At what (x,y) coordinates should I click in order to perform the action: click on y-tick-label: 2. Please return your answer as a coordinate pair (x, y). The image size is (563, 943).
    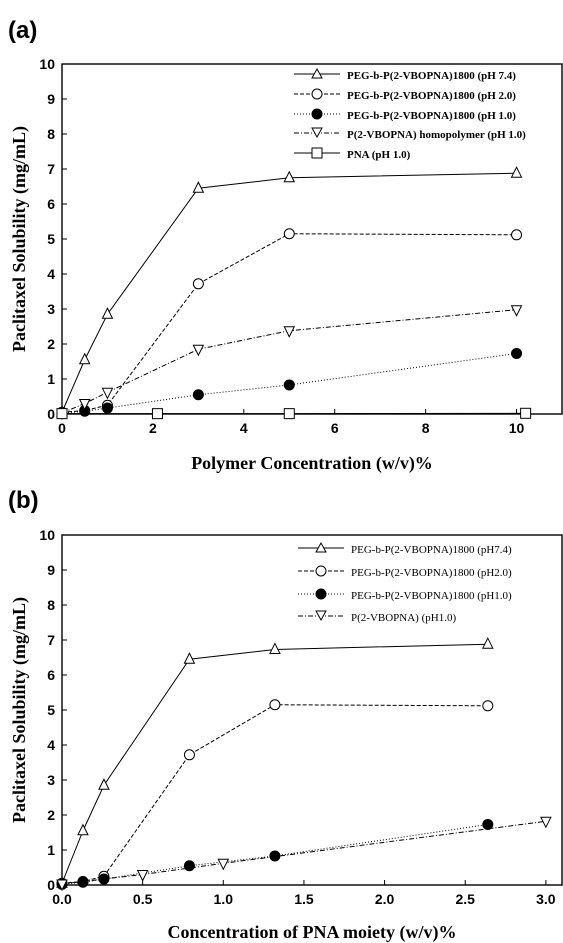
    Looking at the image, I should click on (51, 344).